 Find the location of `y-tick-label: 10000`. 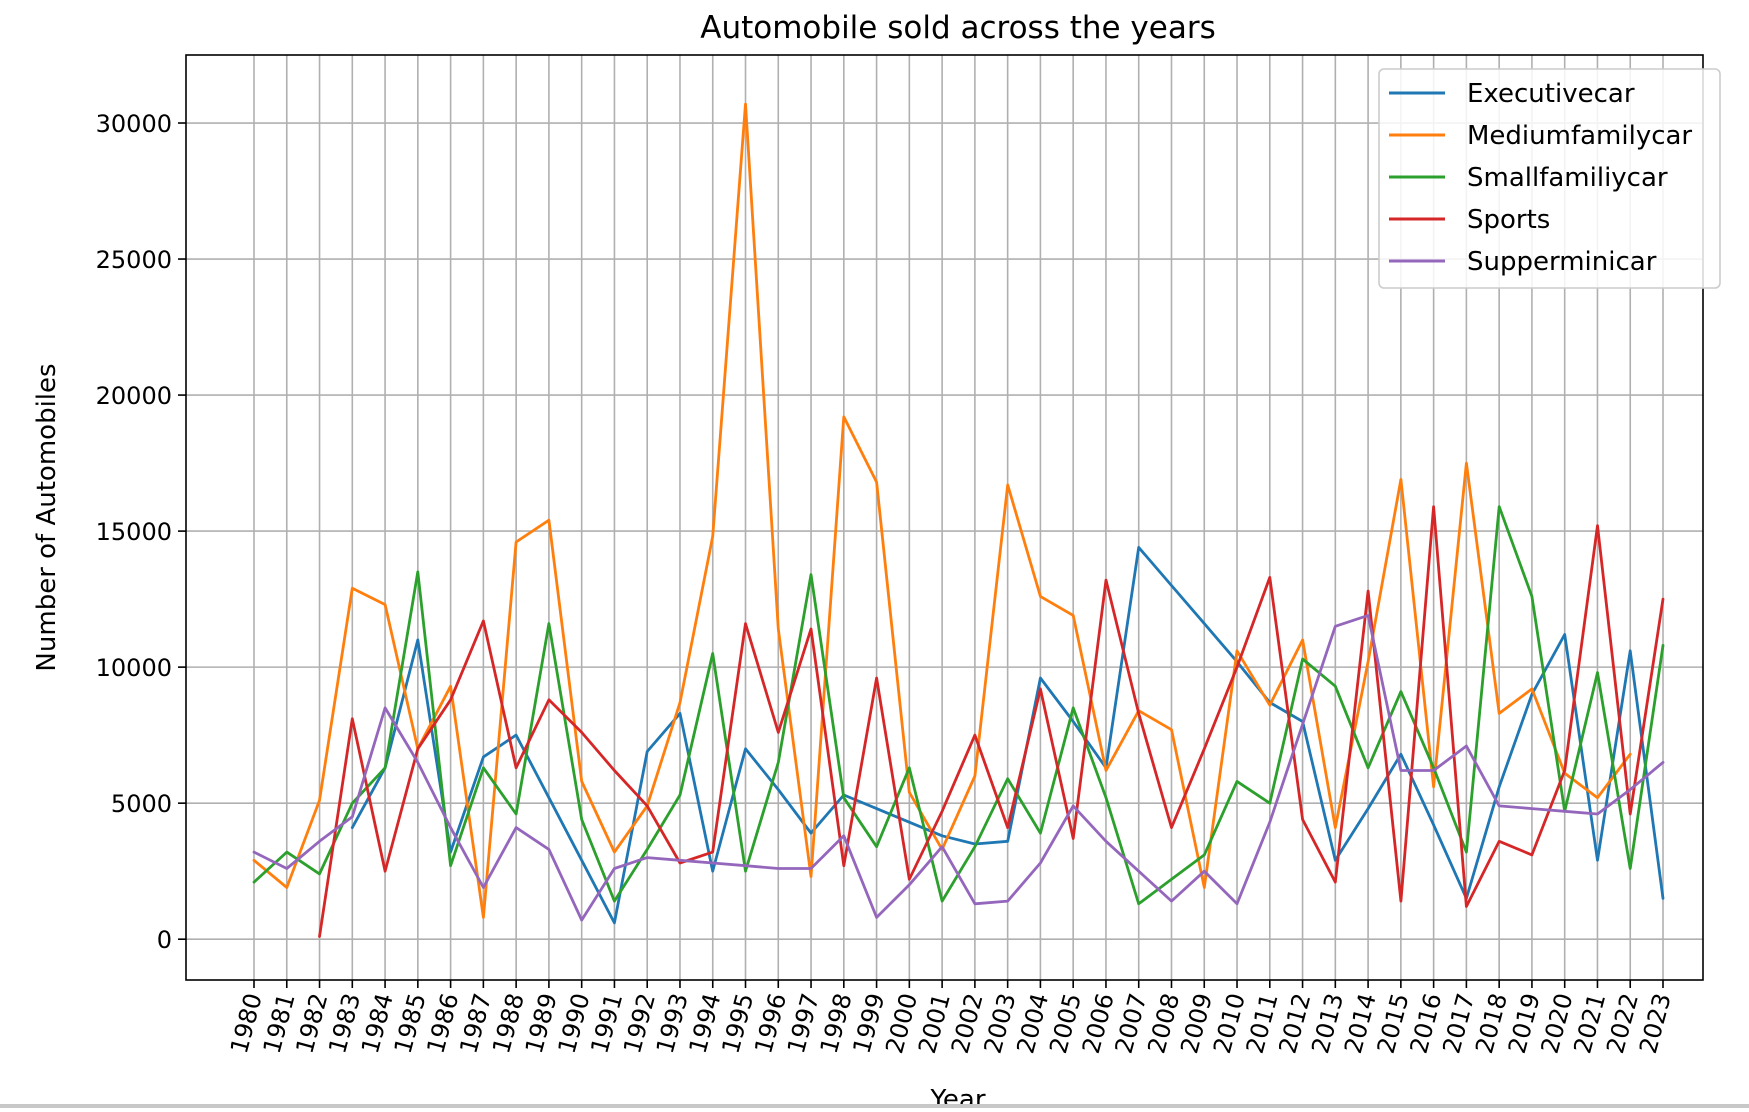

y-tick-label: 10000 is located at coordinates (134, 668).